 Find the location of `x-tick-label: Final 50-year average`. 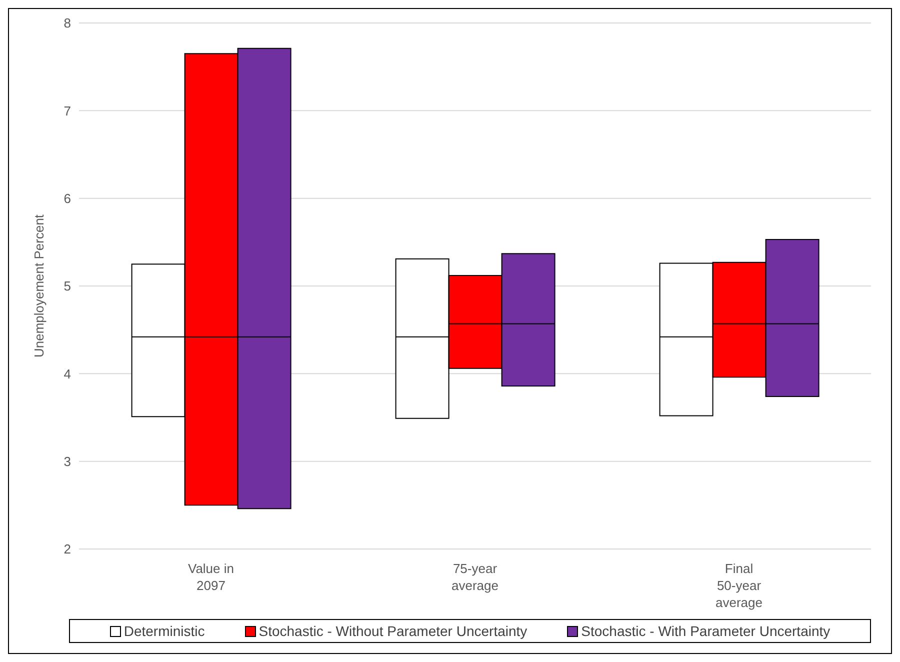

x-tick-label: Final 50-year average is located at coordinates (739, 585).